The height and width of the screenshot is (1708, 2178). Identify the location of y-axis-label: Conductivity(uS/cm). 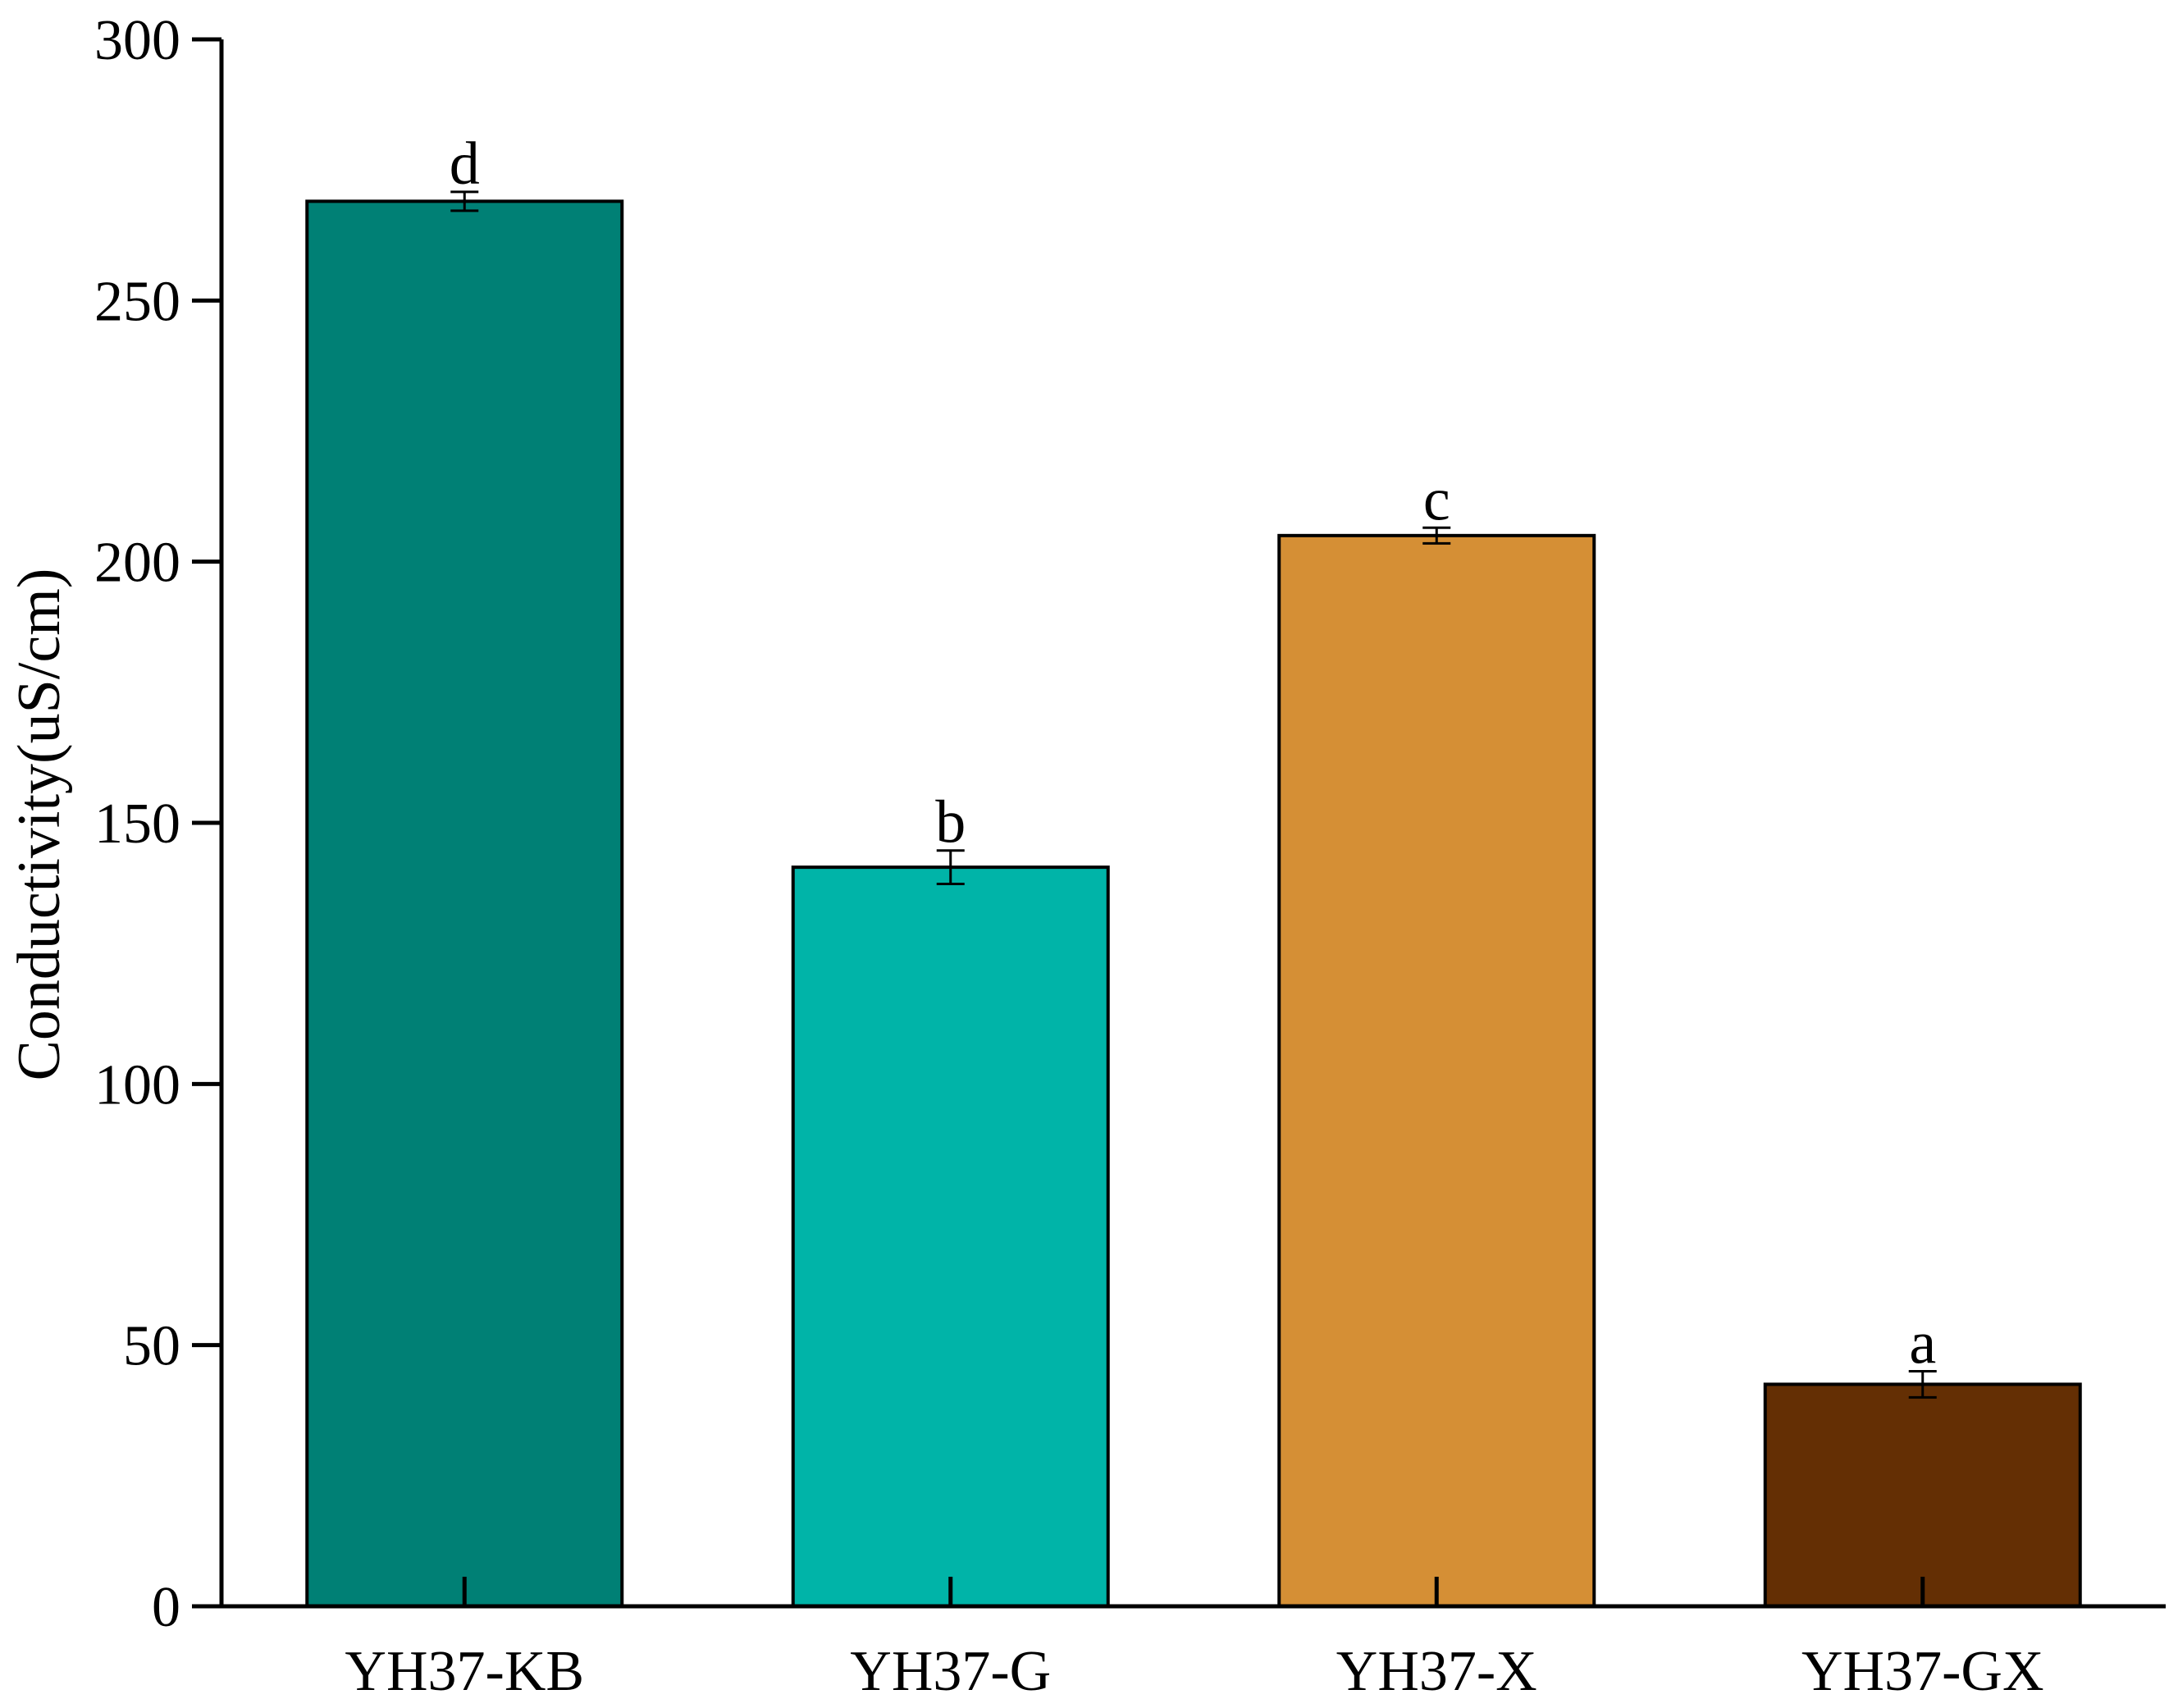
(39, 825).